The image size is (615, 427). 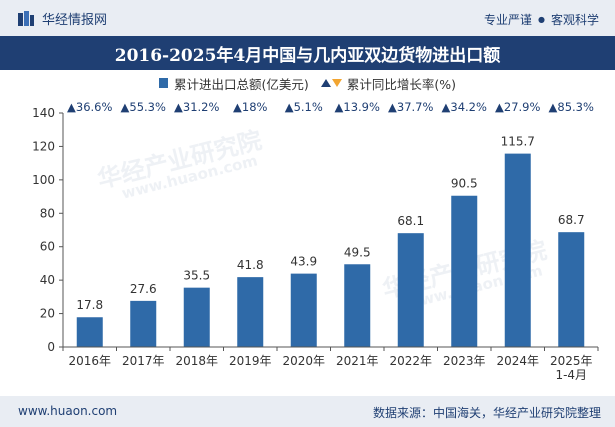 I want to click on x-tick-label: 2019年, so click(x=250, y=361).